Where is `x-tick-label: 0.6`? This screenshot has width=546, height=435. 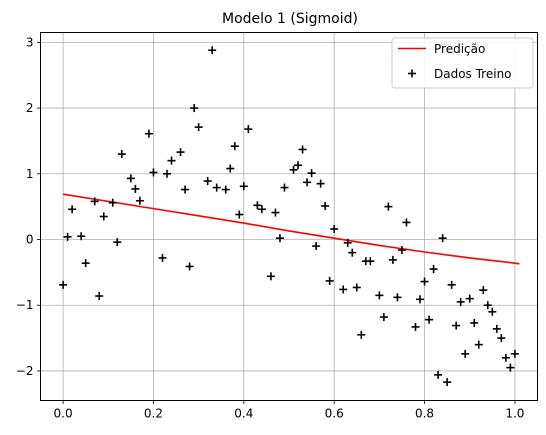
x-tick-label: 0.6 is located at coordinates (334, 414).